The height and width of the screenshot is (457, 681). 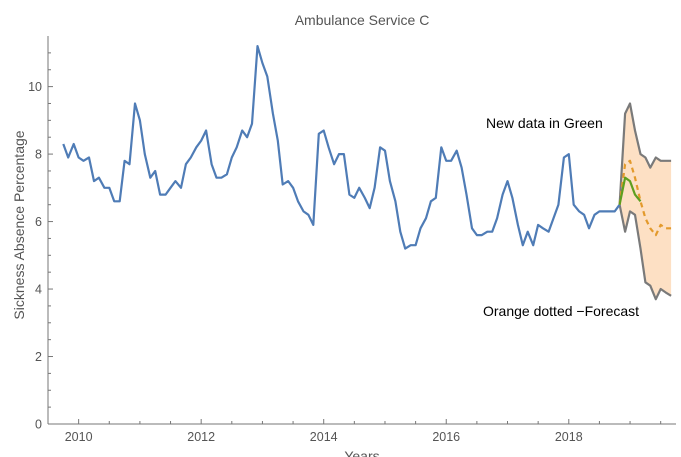 I want to click on x-tick-label: 2010, so click(x=79, y=437).